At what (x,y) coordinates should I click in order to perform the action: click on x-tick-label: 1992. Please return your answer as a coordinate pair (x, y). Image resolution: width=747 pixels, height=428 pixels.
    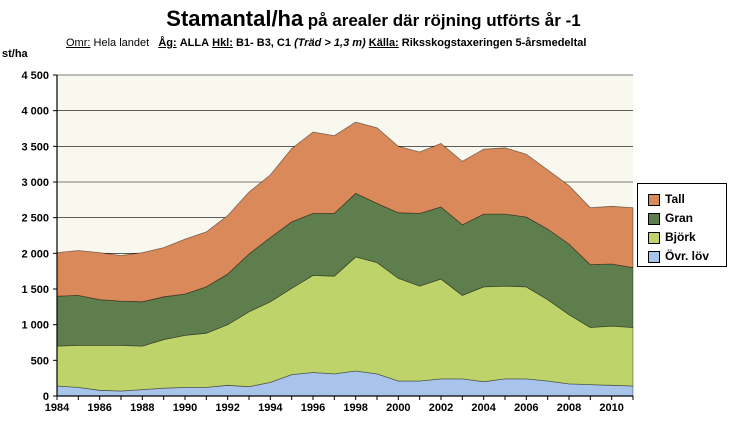
    Looking at the image, I should click on (227, 408).